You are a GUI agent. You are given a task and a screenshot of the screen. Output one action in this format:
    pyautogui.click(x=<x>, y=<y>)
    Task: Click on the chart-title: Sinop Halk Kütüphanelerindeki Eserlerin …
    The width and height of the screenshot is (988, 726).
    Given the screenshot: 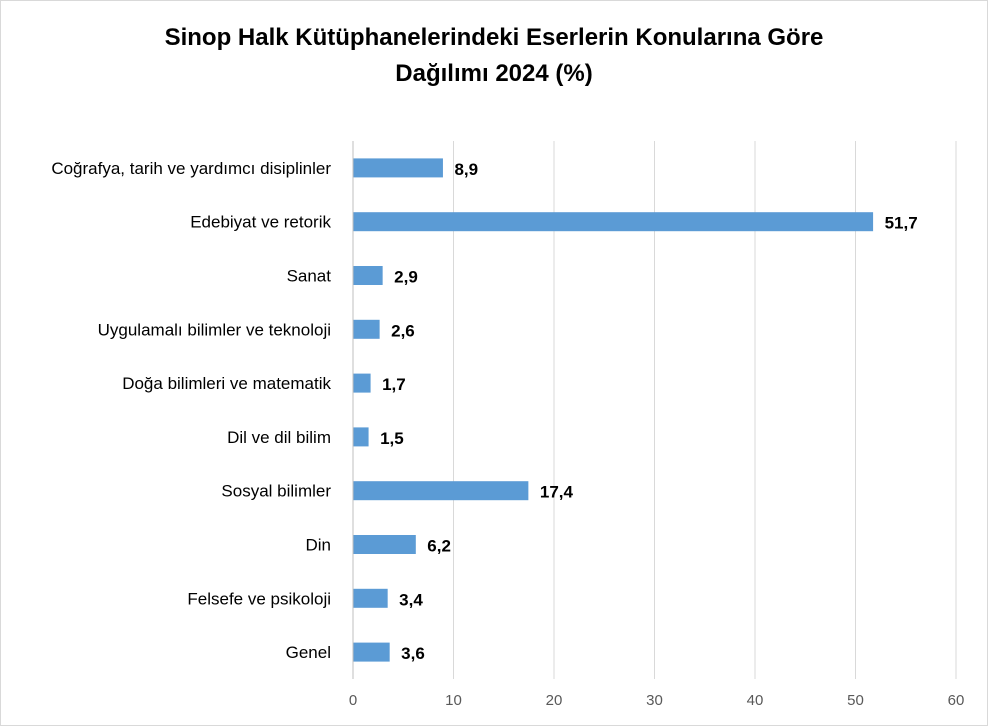 What is the action you would take?
    pyautogui.click(x=494, y=55)
    